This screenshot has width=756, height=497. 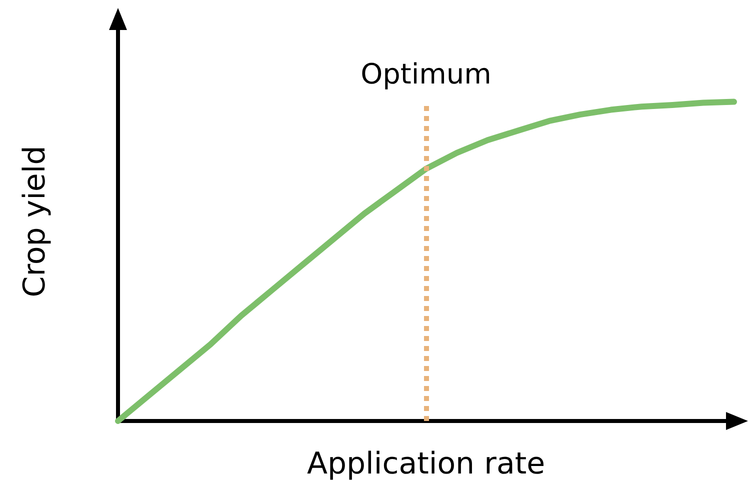 What do you see at coordinates (426, 464) in the screenshot?
I see `x-axis-title: Application rate` at bounding box center [426, 464].